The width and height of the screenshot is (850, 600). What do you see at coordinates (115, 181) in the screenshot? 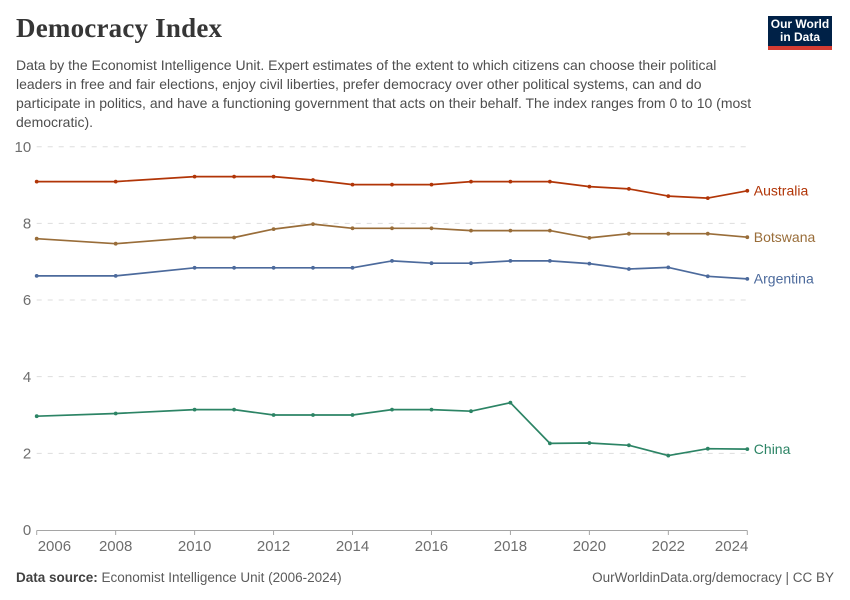
I see `series-point-australia-2008` at bounding box center [115, 181].